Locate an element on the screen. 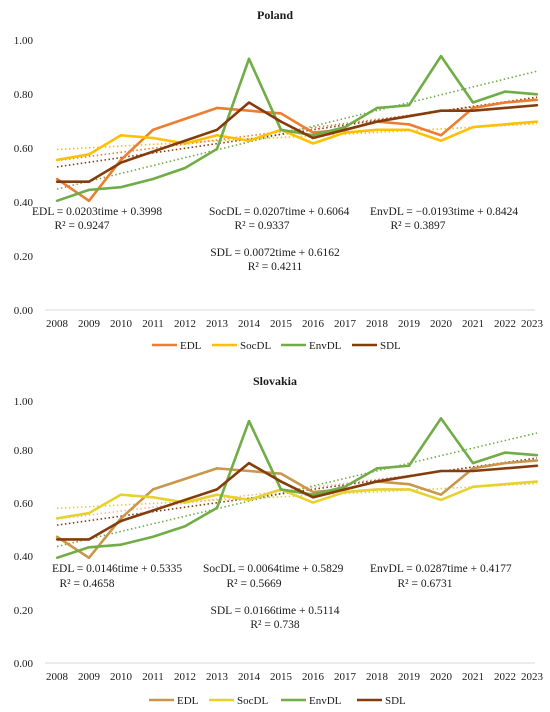 This screenshot has height=712, width=550. trend-equation-socdl: SocDL = 0.0064time + 0.5829 is located at coordinates (273, 569).